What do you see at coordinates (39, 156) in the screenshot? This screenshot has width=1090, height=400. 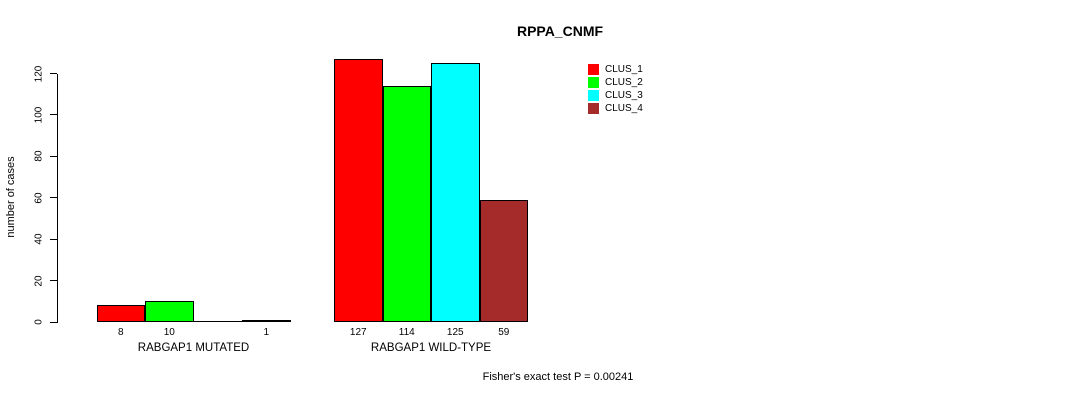 I see `y-axis-tick-label: 80` at bounding box center [39, 156].